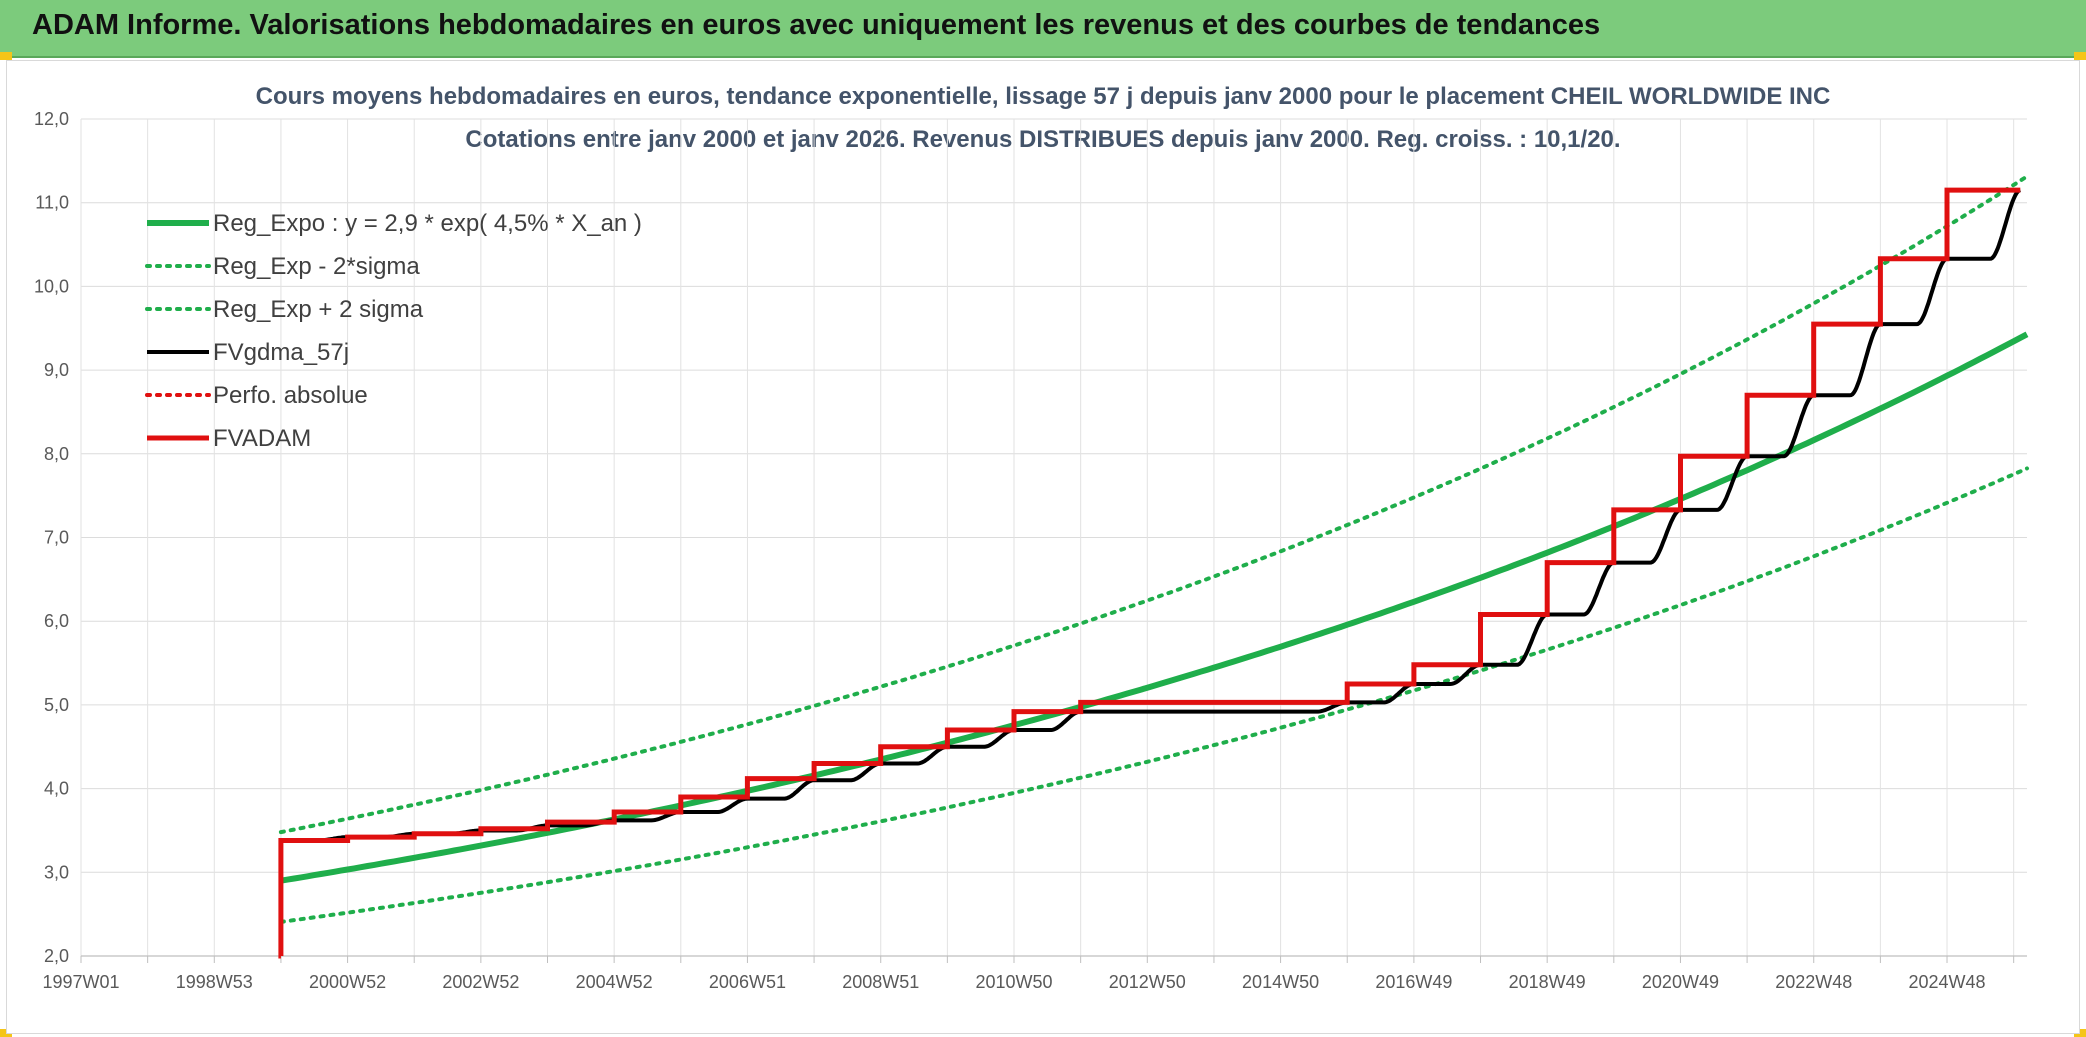 This screenshot has width=2086, height=1037. What do you see at coordinates (56, 789) in the screenshot?
I see `y-tick-label: 4,0` at bounding box center [56, 789].